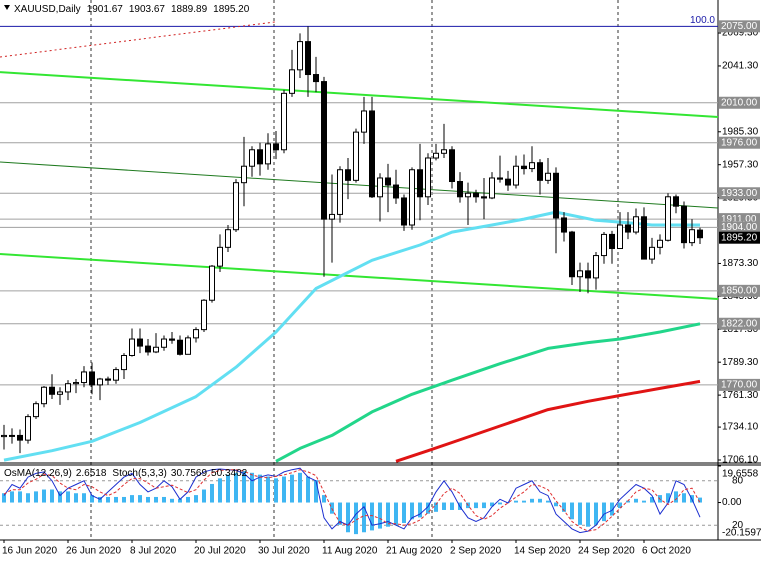 This screenshot has height=562, width=761. What do you see at coordinates (153, 551) in the screenshot?
I see `x-tick-label: 8 Jul 2020` at bounding box center [153, 551].